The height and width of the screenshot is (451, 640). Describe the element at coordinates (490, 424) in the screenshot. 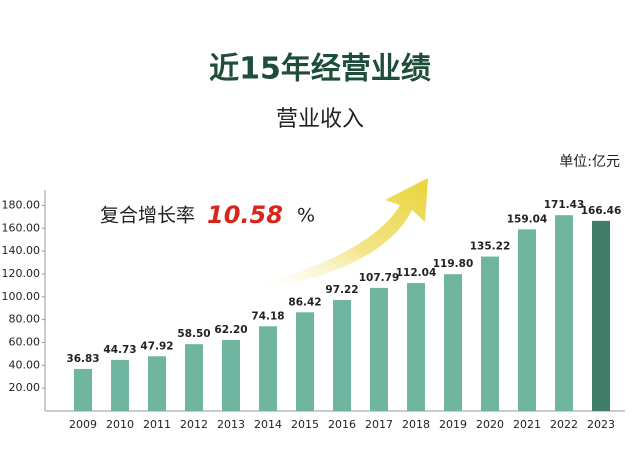

I see `x-tick-label: 2020` at that location.